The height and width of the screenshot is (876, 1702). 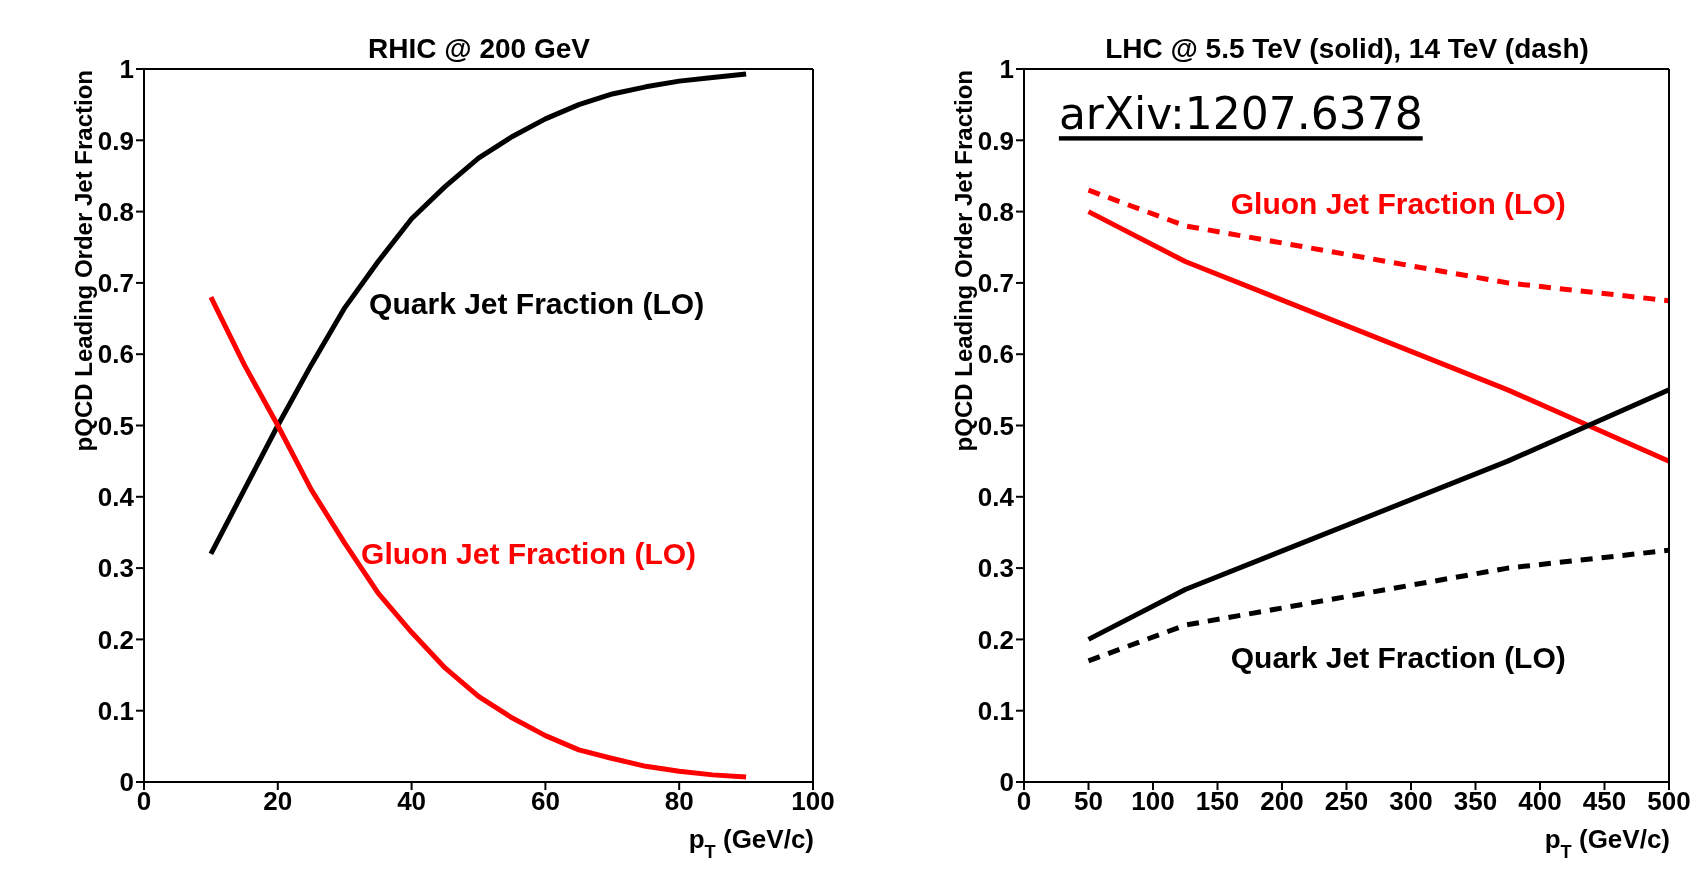 What do you see at coordinates (1669, 801) in the screenshot?
I see `x-tick-label: 500` at bounding box center [1669, 801].